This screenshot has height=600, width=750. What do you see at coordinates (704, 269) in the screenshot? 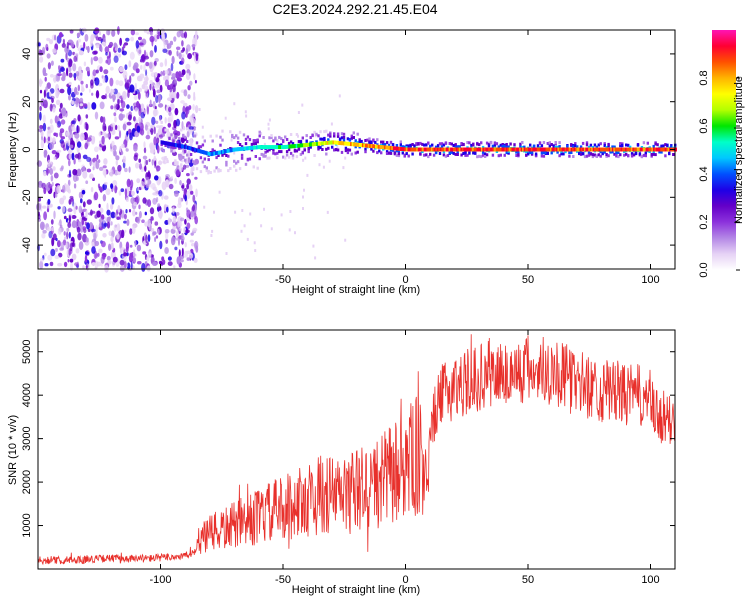
I see `colorbar-tick-label: 0.0` at bounding box center [704, 269].